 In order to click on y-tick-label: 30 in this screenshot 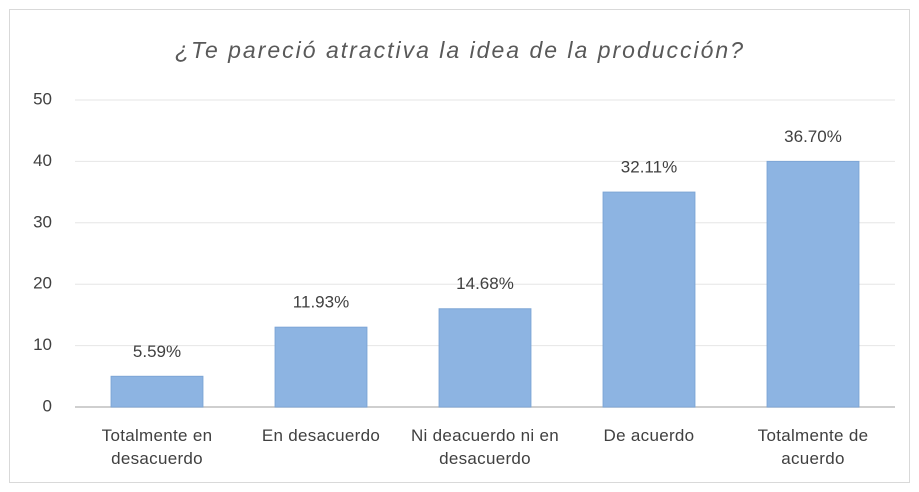, I will do `click(42, 221)`.